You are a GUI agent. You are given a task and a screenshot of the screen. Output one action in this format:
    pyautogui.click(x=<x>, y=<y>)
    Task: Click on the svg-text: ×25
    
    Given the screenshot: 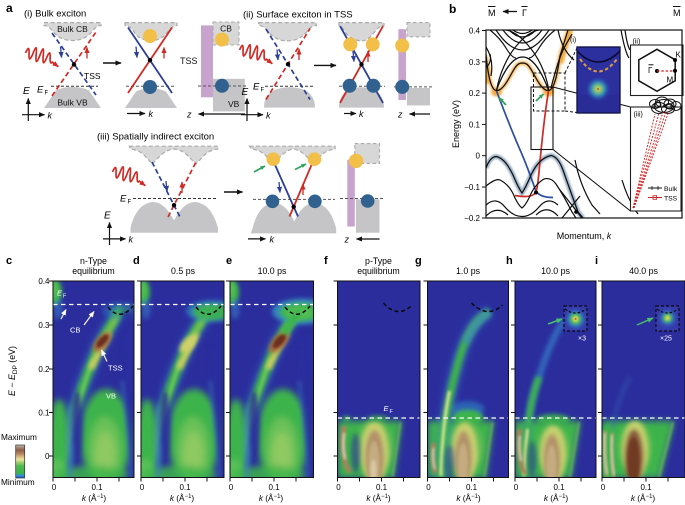 What is the action you would take?
    pyautogui.click(x=666, y=339)
    